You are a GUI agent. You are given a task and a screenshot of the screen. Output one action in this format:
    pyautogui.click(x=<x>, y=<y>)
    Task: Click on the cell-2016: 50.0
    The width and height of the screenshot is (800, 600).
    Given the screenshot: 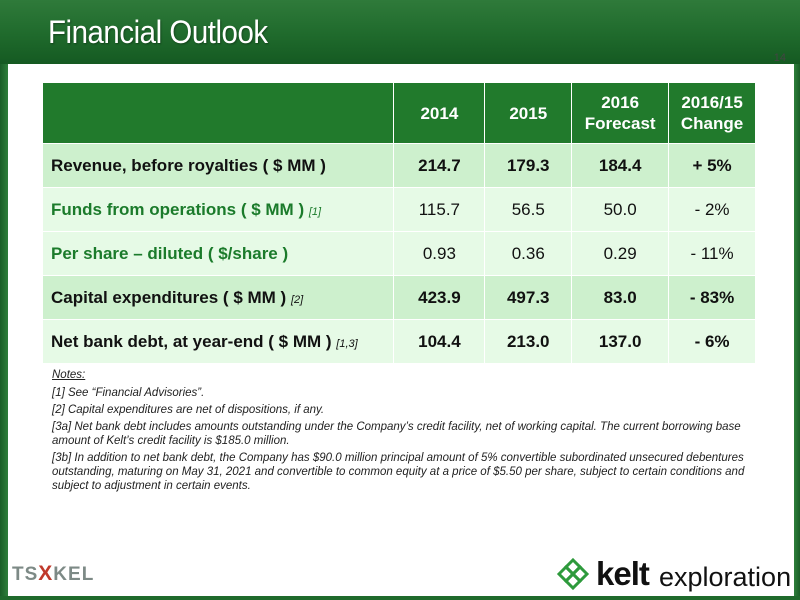 What is the action you would take?
    pyautogui.click(x=620, y=209)
    